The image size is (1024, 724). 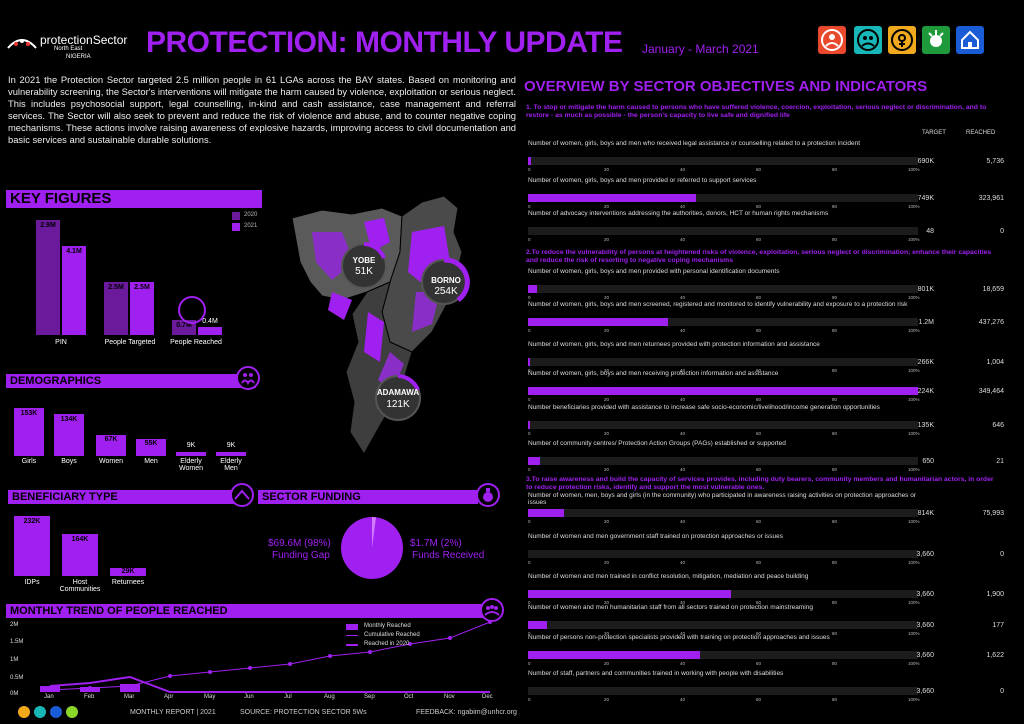 What do you see at coordinates (68, 49) in the screenshot?
I see `logo-sub: North East` at bounding box center [68, 49].